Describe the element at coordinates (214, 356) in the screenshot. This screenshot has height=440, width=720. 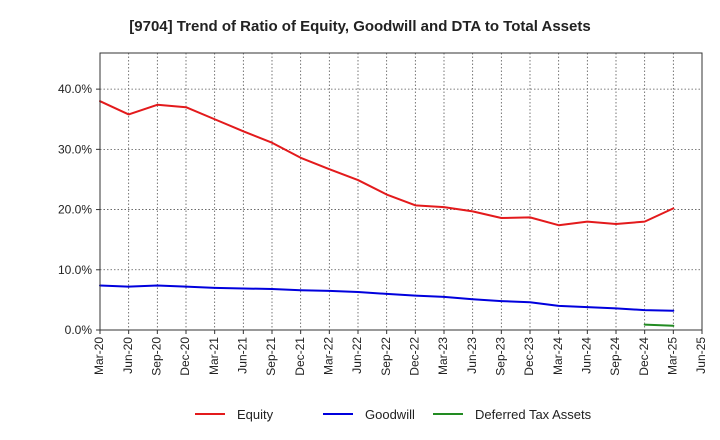
I see `x-tick-label: Mar-21` at that location.